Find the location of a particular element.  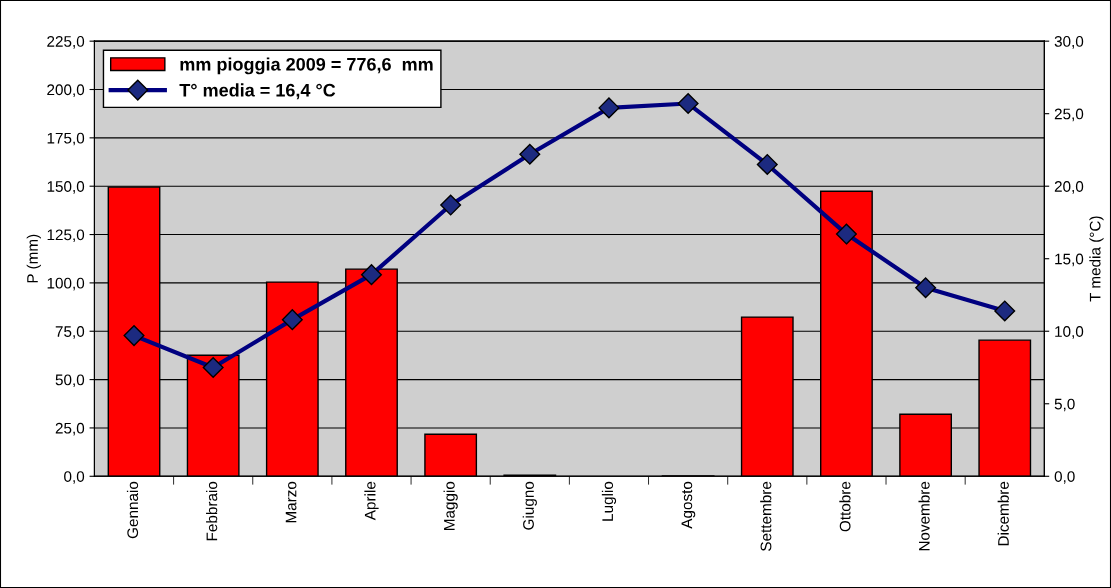

x-tick-label: Ottobre is located at coordinates (845, 506).